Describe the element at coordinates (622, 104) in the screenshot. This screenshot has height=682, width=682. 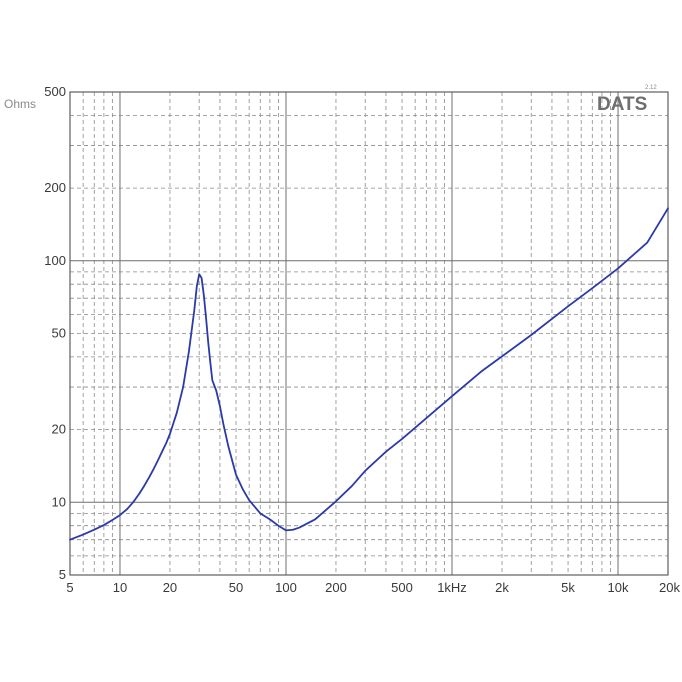
I see `brand-logo: DATS` at that location.